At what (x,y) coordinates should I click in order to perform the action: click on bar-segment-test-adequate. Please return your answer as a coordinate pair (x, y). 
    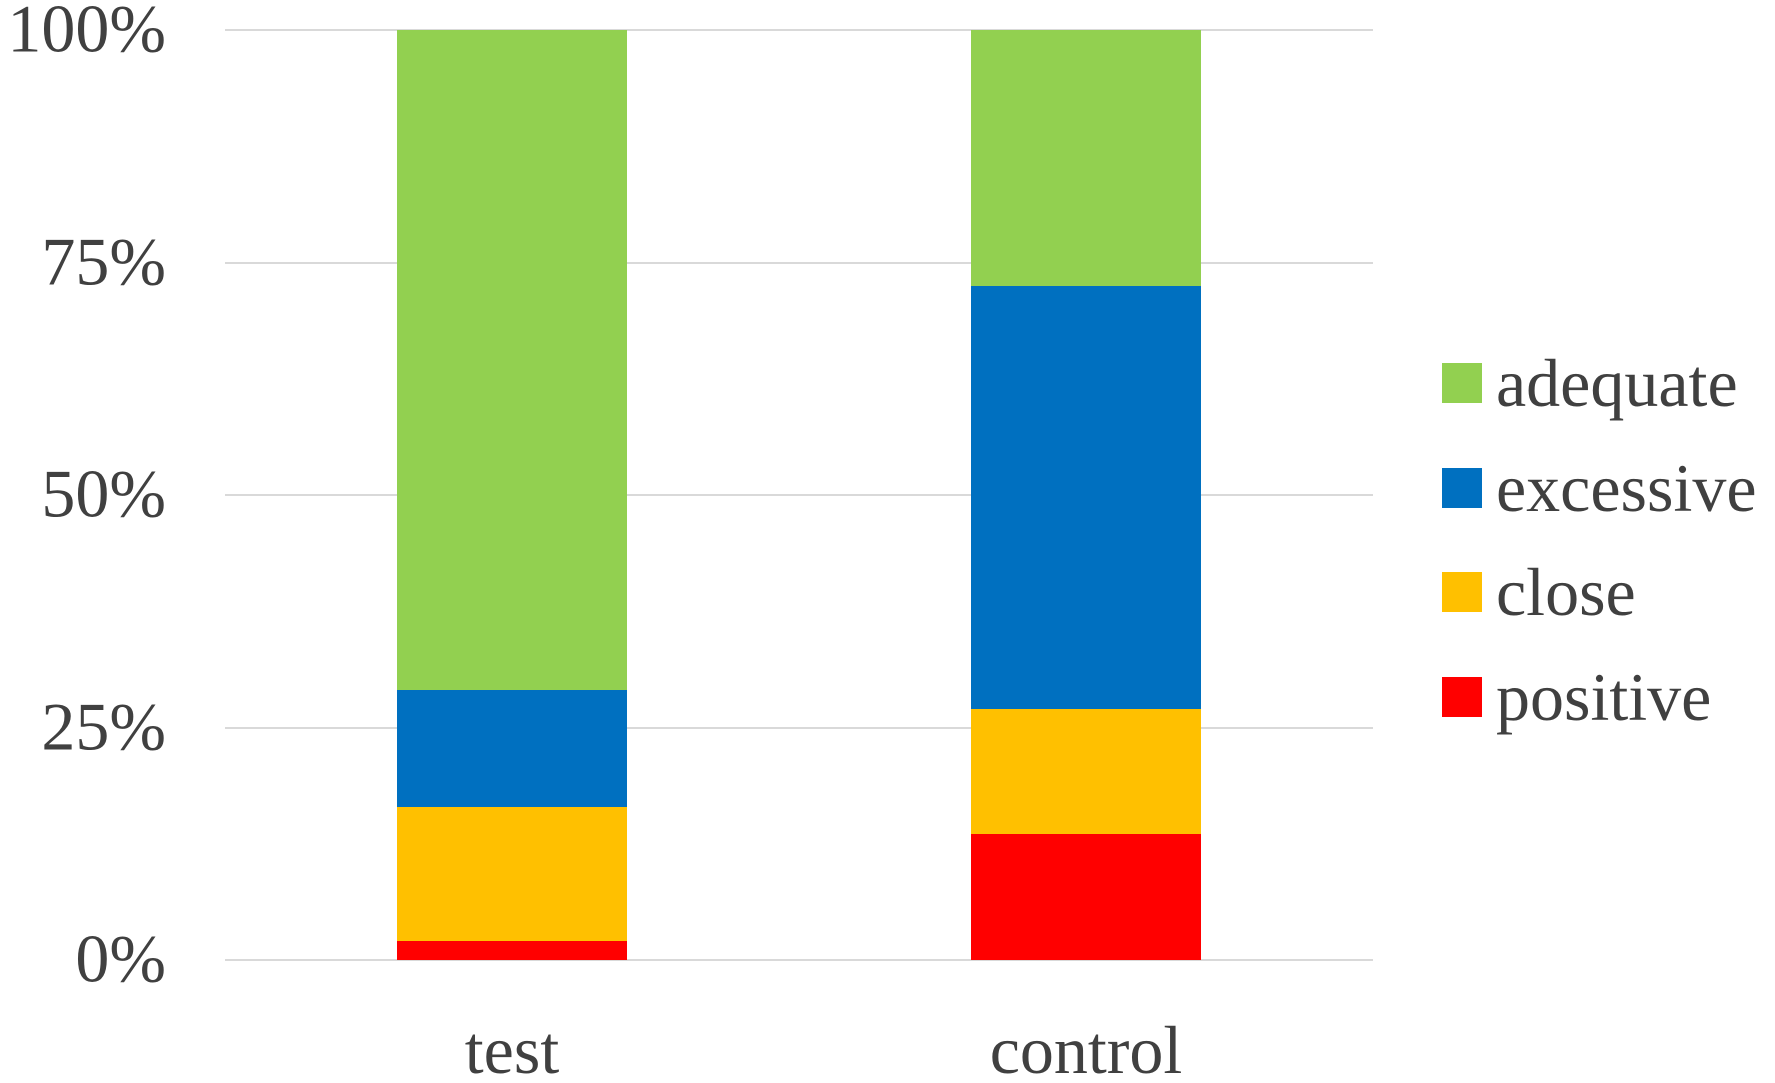
    Looking at the image, I should click on (512, 360).